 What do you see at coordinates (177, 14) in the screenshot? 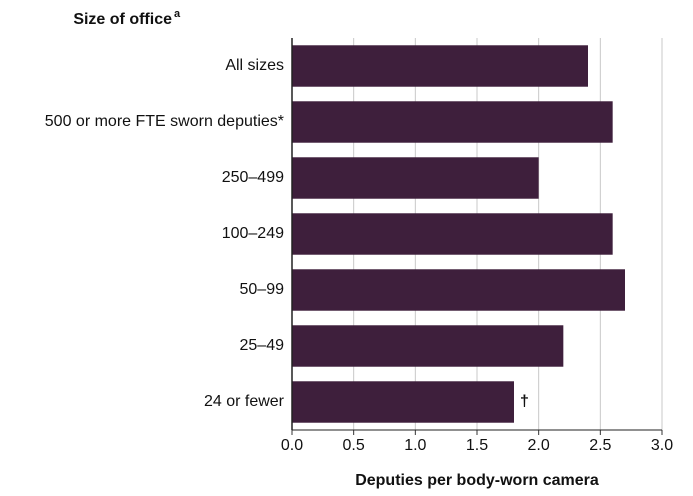
I see `title-superscript: a` at bounding box center [177, 14].